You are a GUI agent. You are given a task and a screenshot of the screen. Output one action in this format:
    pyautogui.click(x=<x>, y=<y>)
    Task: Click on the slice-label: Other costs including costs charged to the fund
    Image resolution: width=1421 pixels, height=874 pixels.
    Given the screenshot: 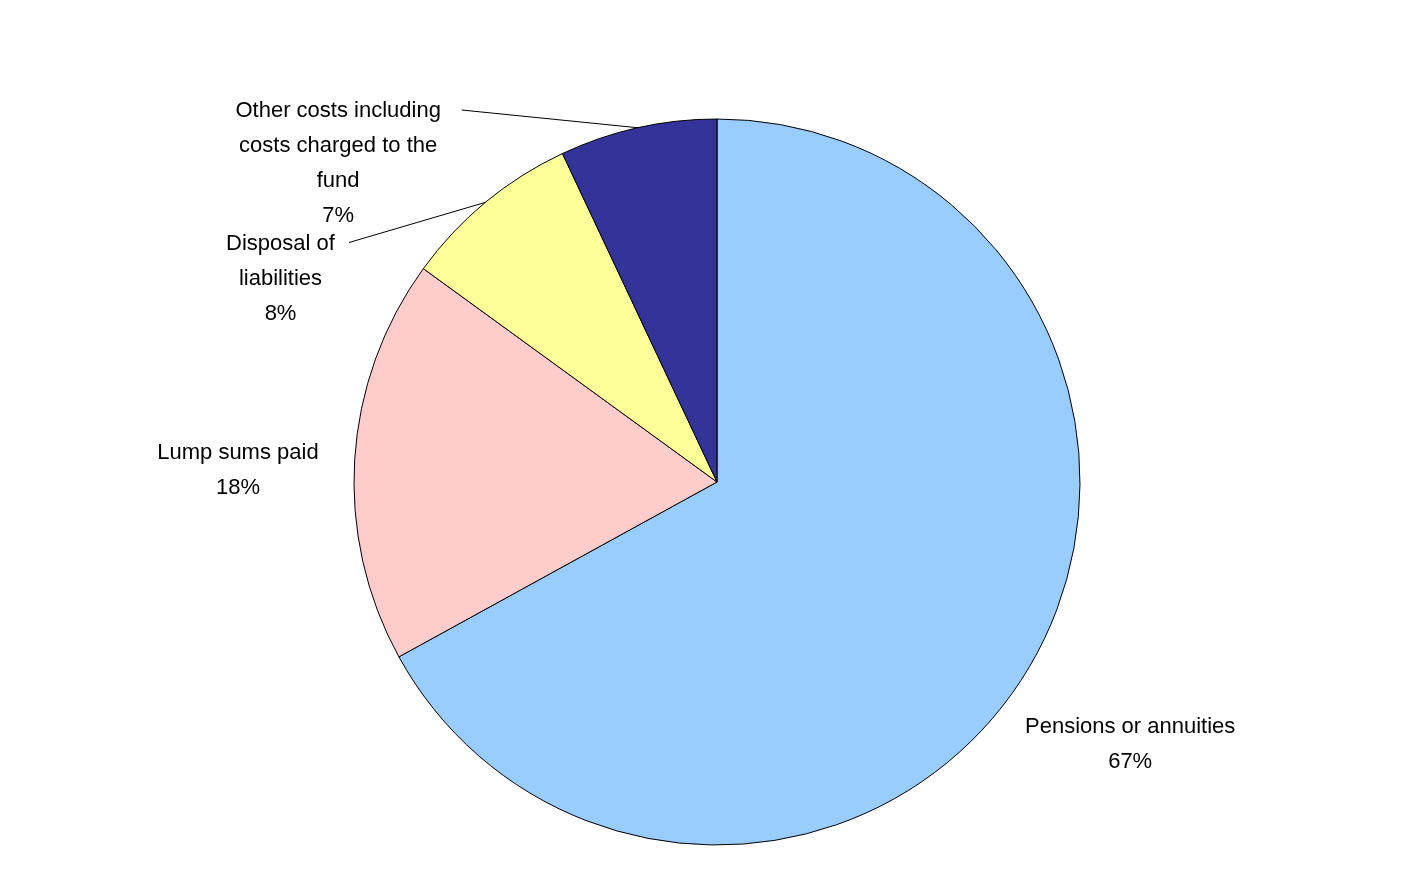 What is the action you would take?
    pyautogui.click(x=338, y=144)
    